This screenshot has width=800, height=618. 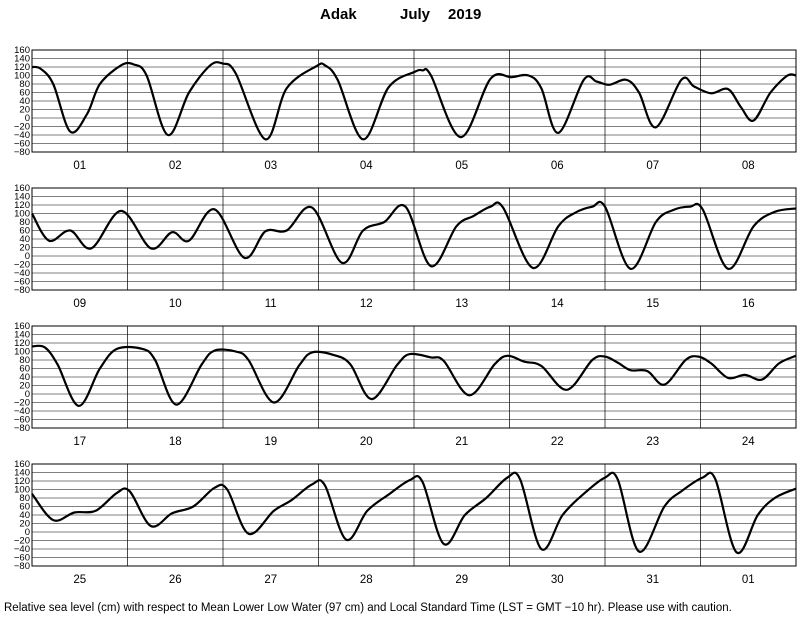 I want to click on x-day-label: 06, so click(x=557, y=166).